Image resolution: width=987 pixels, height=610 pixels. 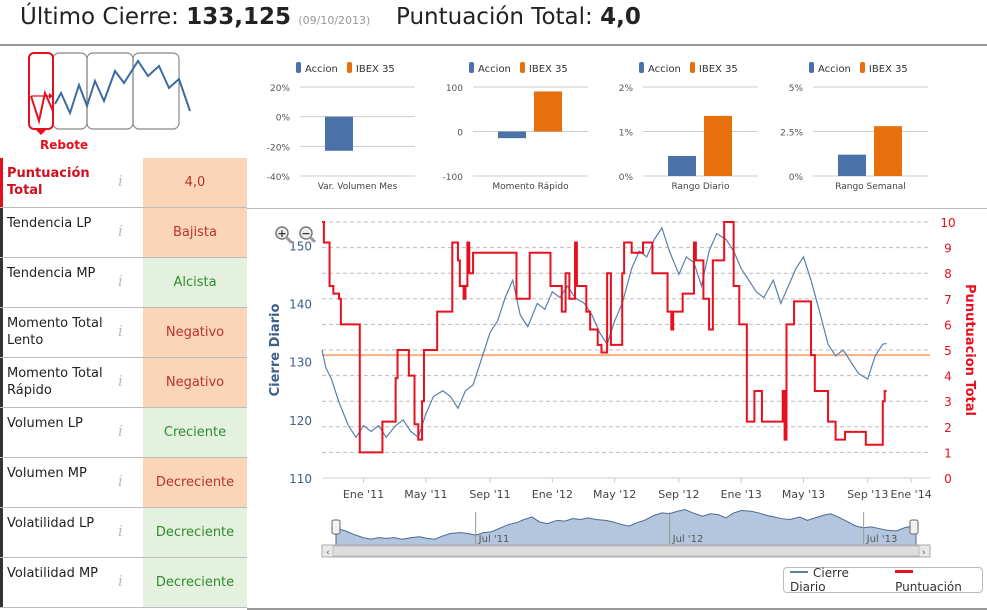 What do you see at coordinates (123, 583) in the screenshot?
I see `indicator-row: Volatilidad MP i Decreciente` at bounding box center [123, 583].